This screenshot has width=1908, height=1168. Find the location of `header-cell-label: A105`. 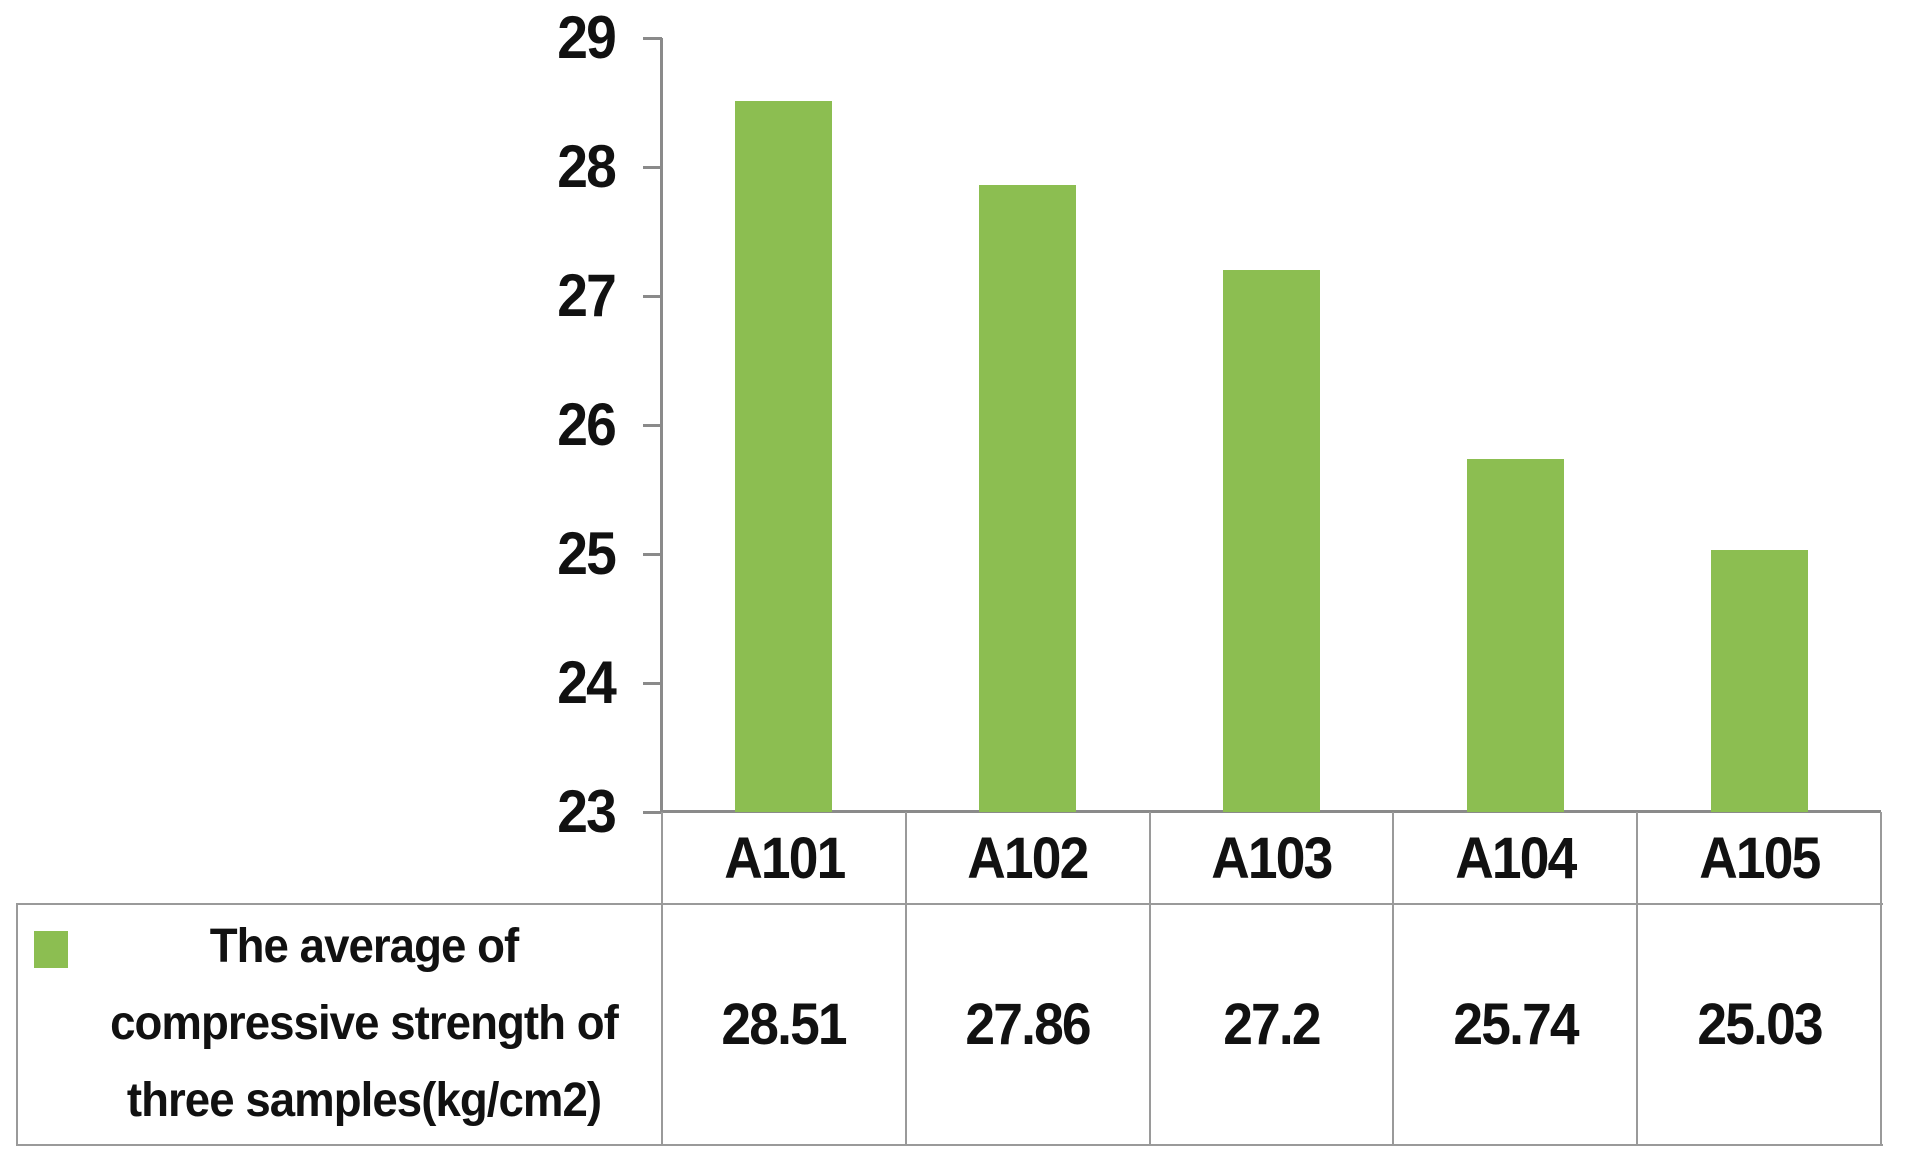

header-cell-label: A105 is located at coordinates (1759, 858).